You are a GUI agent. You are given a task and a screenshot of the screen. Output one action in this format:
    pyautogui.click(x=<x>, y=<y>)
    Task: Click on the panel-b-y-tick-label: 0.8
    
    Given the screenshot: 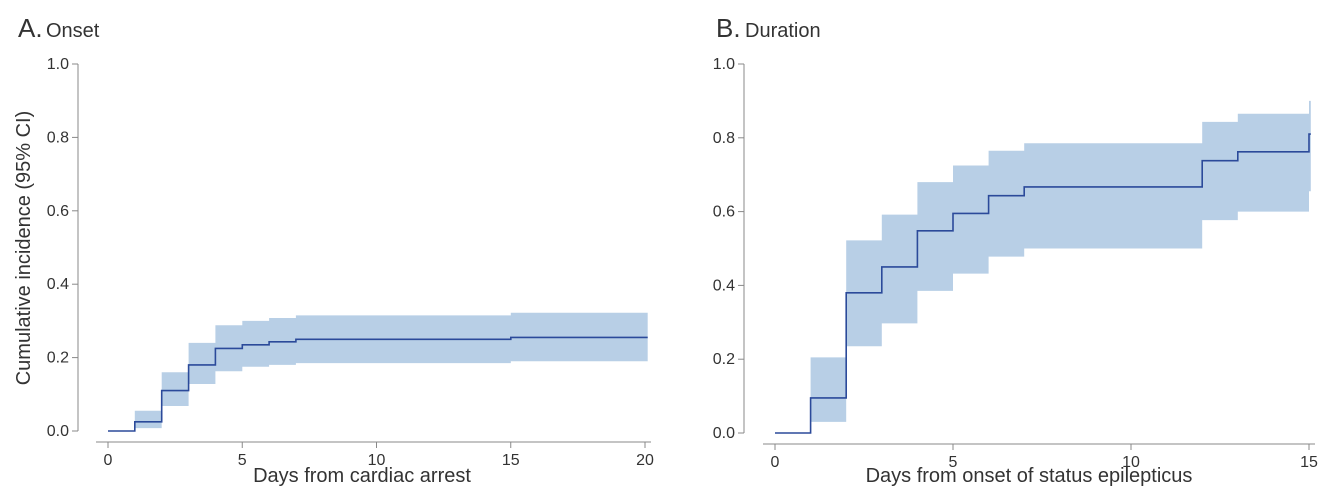 What is the action you would take?
    pyautogui.click(x=724, y=138)
    